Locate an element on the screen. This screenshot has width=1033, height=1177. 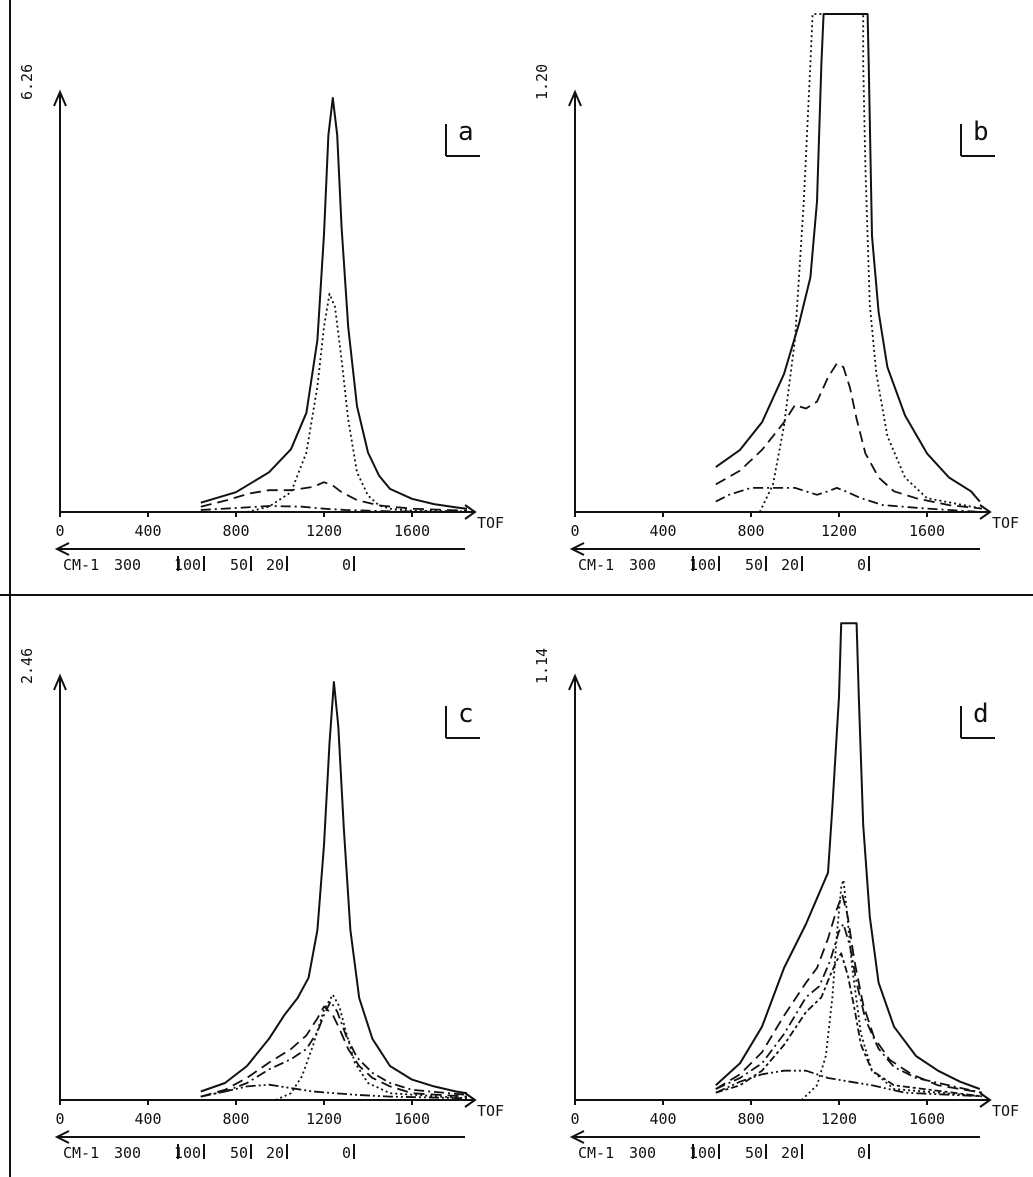
y-max-label: 1.20 is located at coordinates (542, 82).